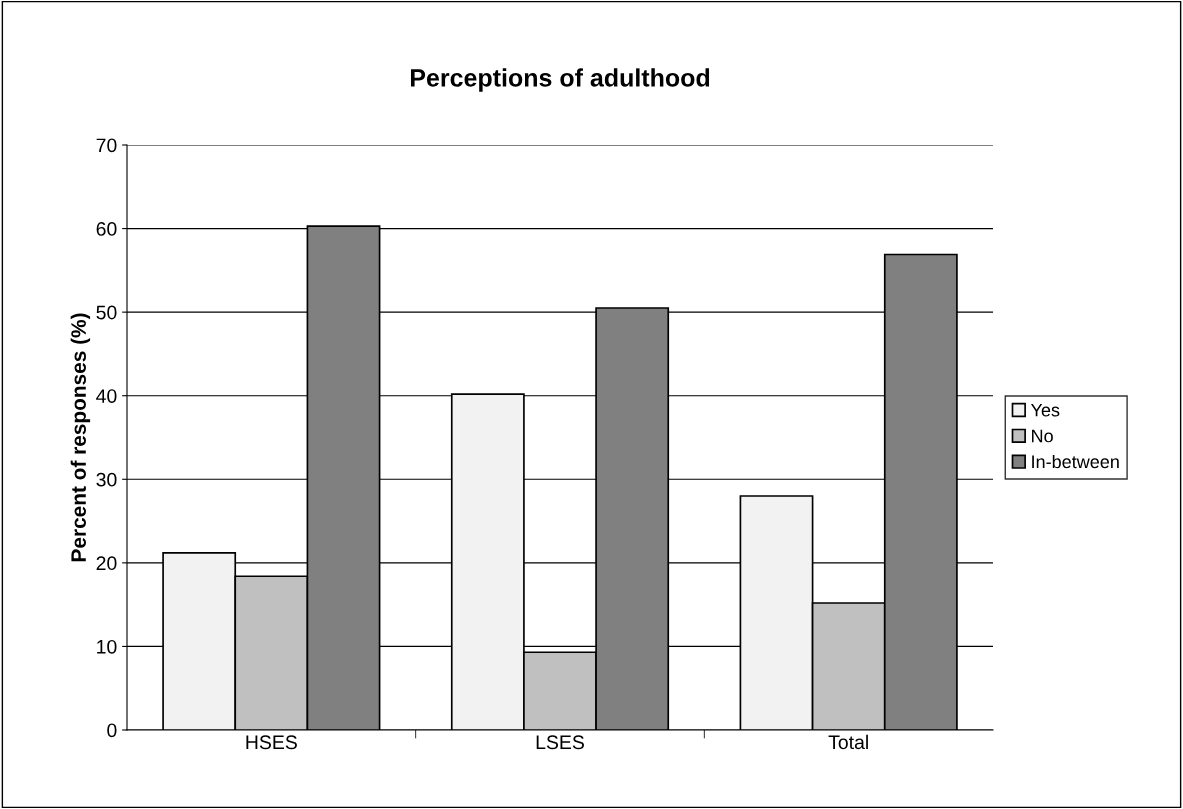 Image resolution: width=1183 pixels, height=809 pixels. I want to click on y-tick-label: 10, so click(107, 646).